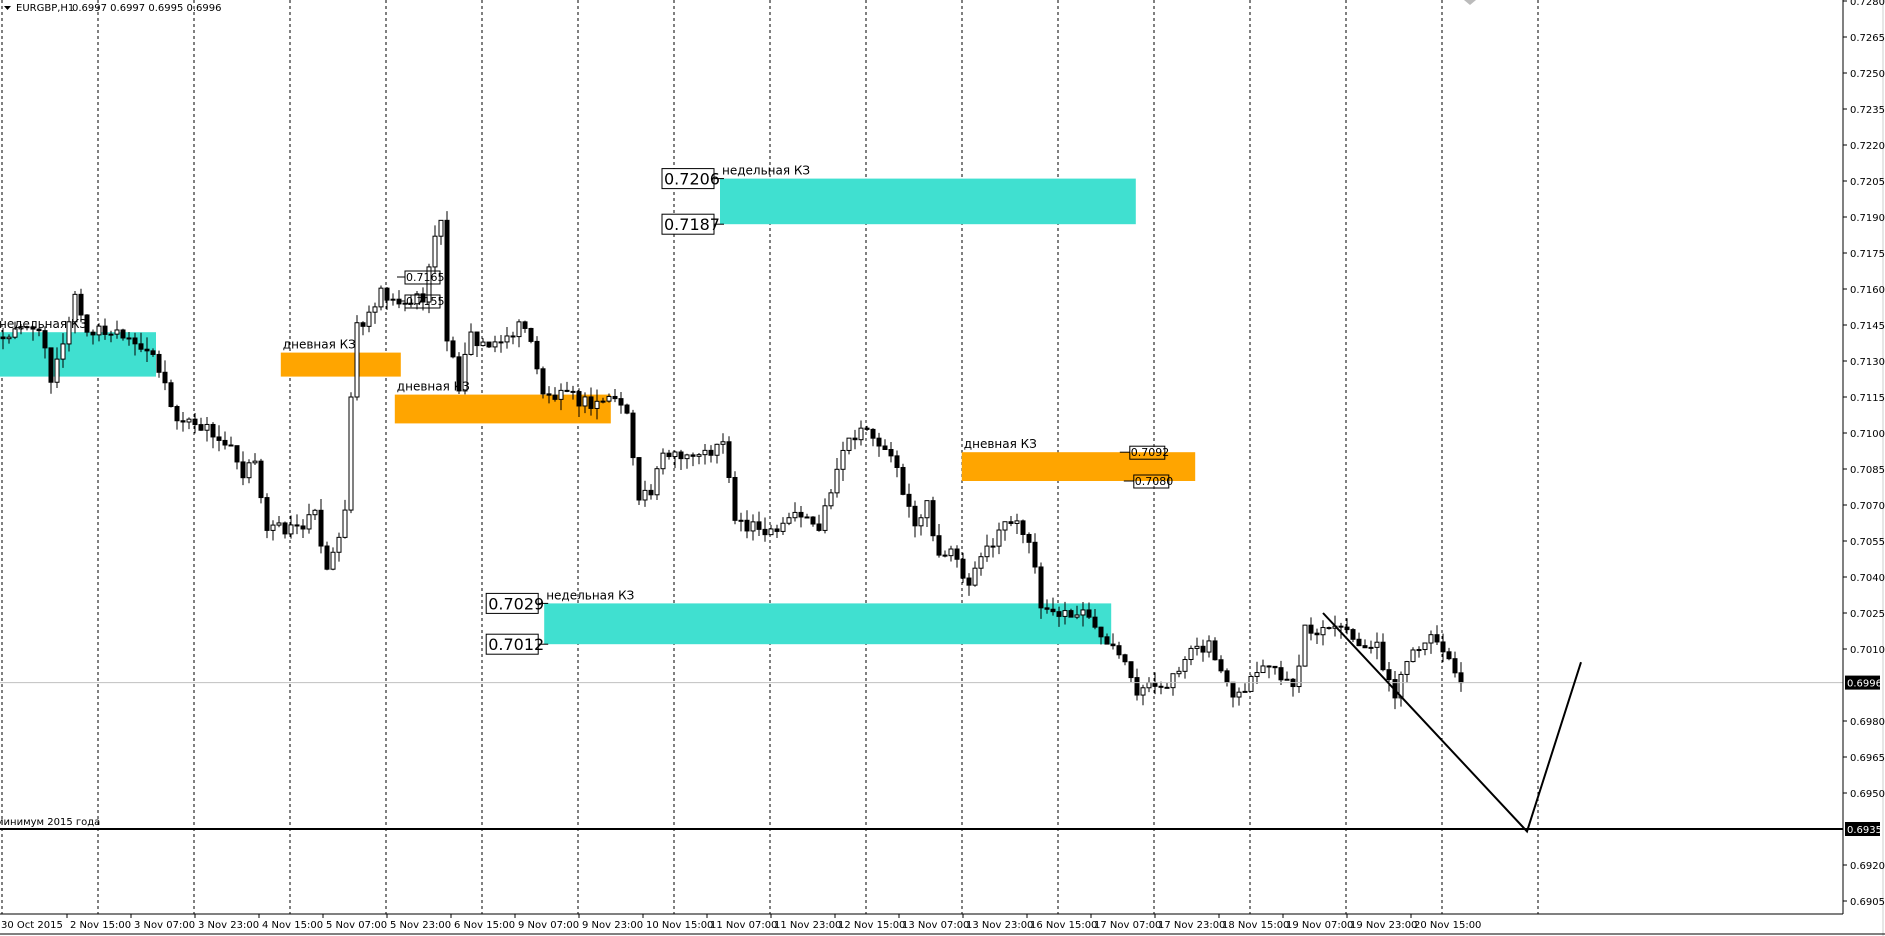 The width and height of the screenshot is (1885, 936). What do you see at coordinates (1867, 254) in the screenshot?
I see `price-tick-label: 0.7175` at bounding box center [1867, 254].